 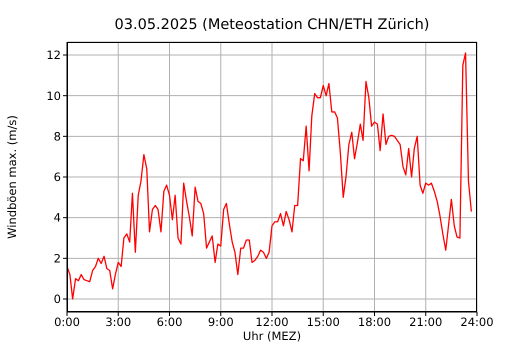 What do you see at coordinates (272, 336) in the screenshot?
I see `x-axis-title: Uhr (MEZ)` at bounding box center [272, 336].